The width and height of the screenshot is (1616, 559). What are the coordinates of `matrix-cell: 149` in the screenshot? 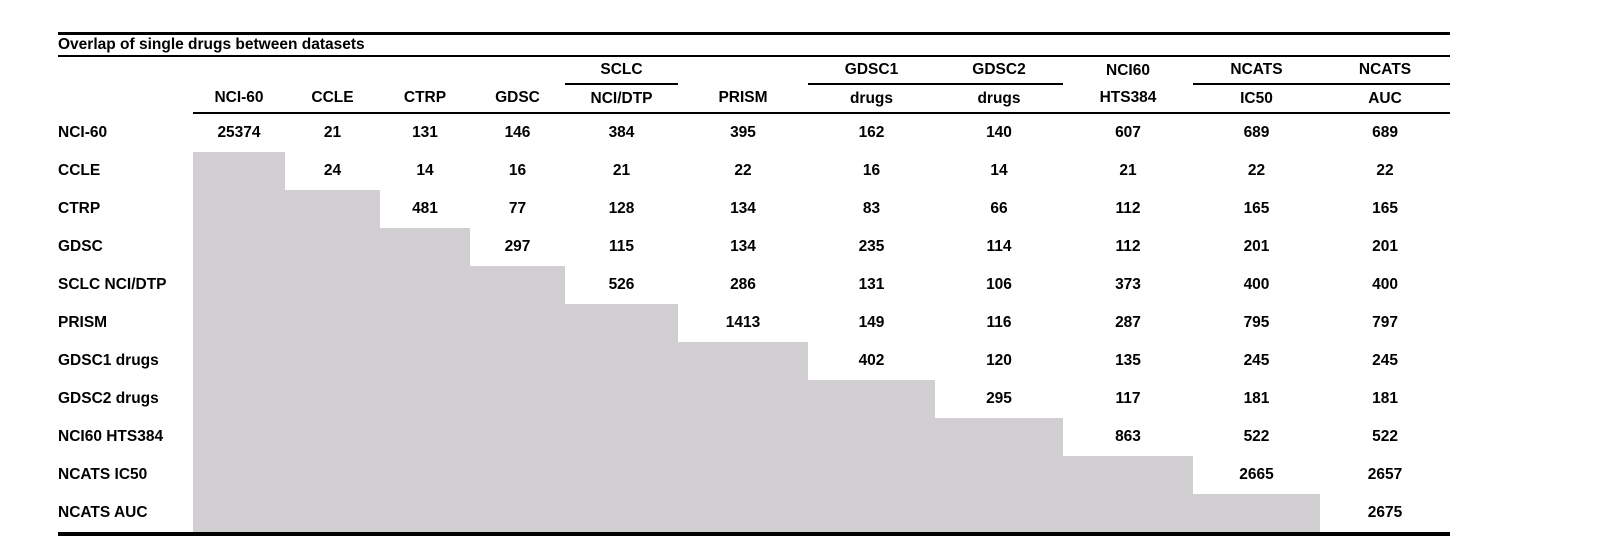 It's located at (871, 323).